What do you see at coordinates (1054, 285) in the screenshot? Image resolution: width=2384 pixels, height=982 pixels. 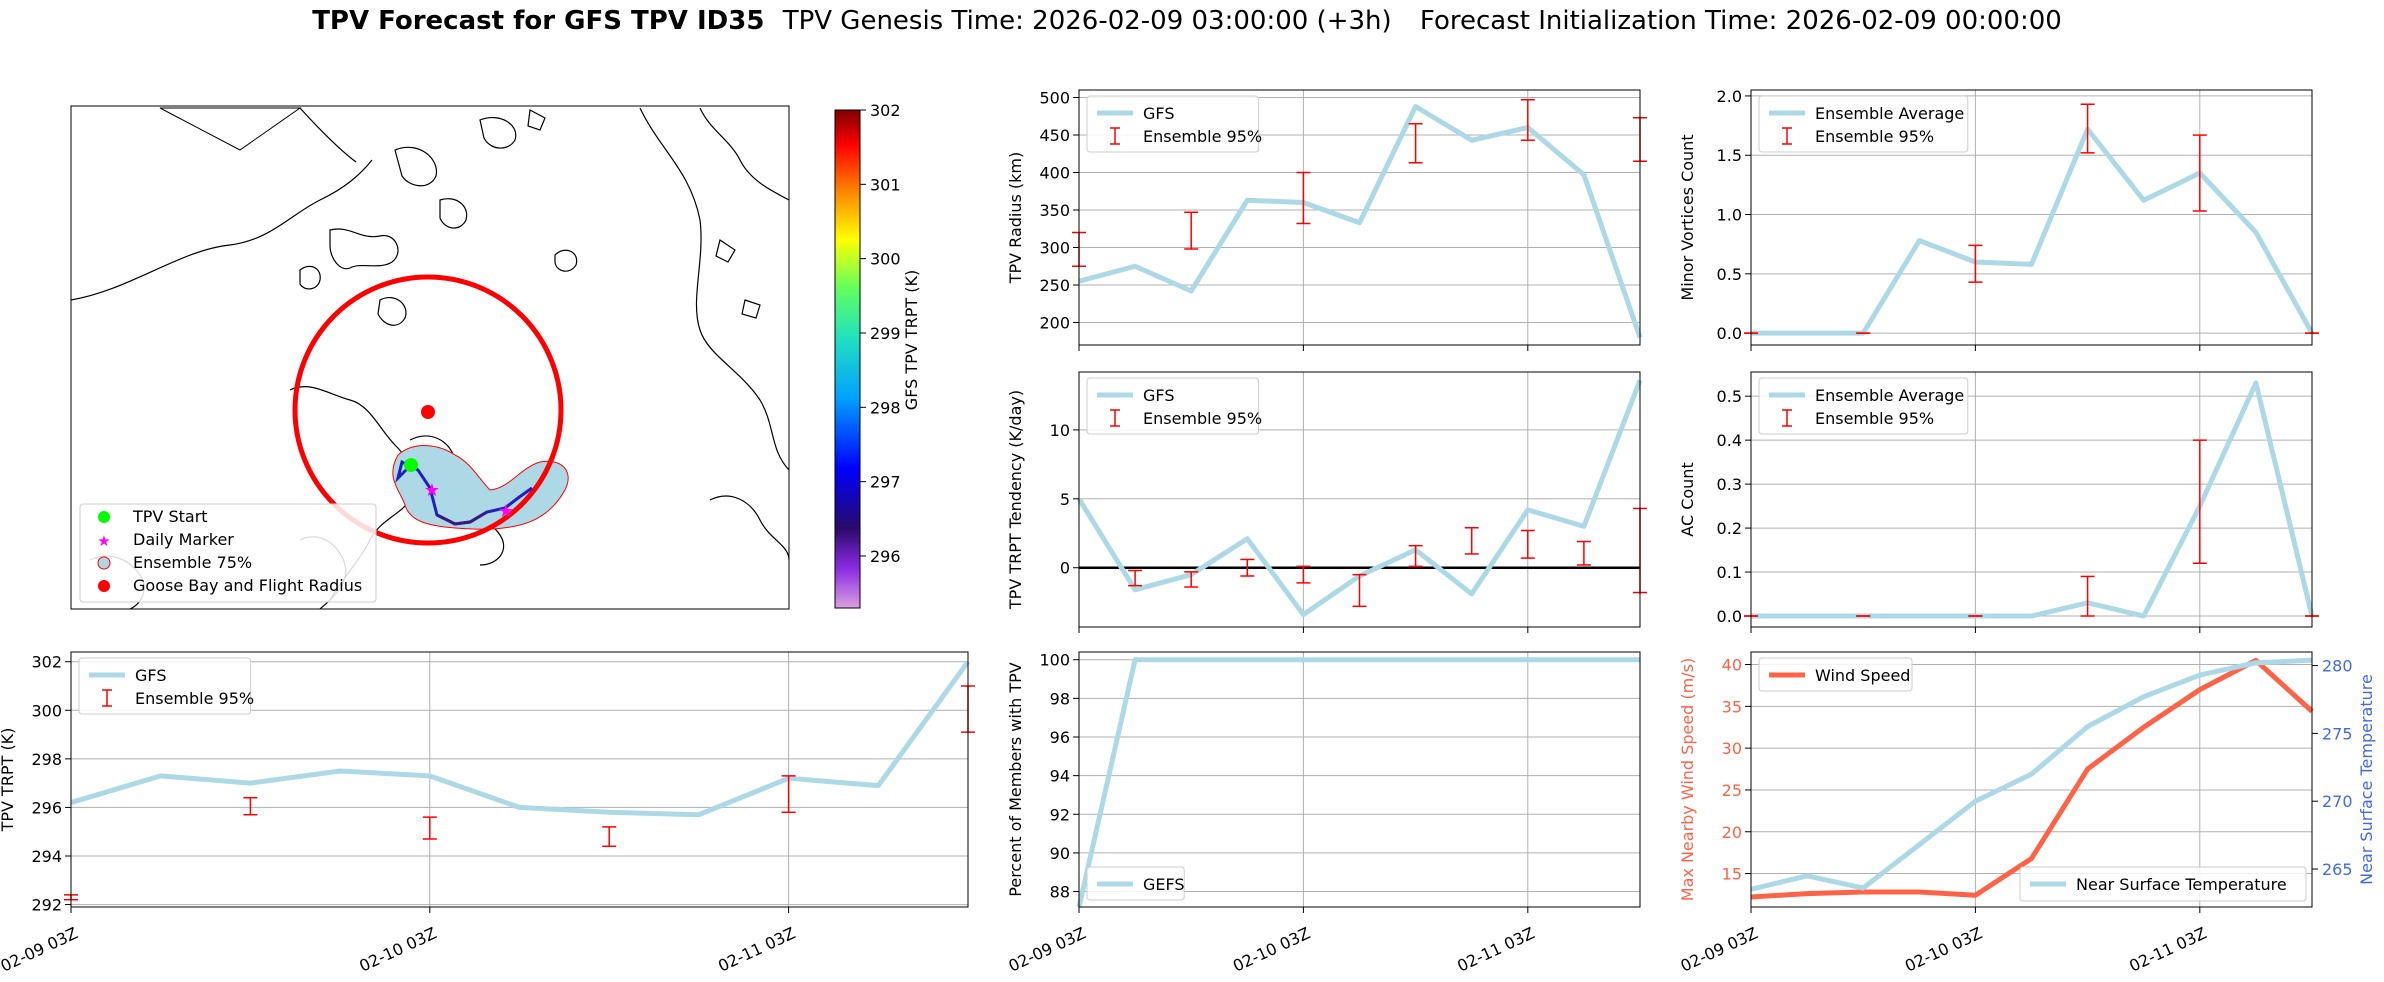 I see `ytick-label-radius-1: 250` at bounding box center [1054, 285].